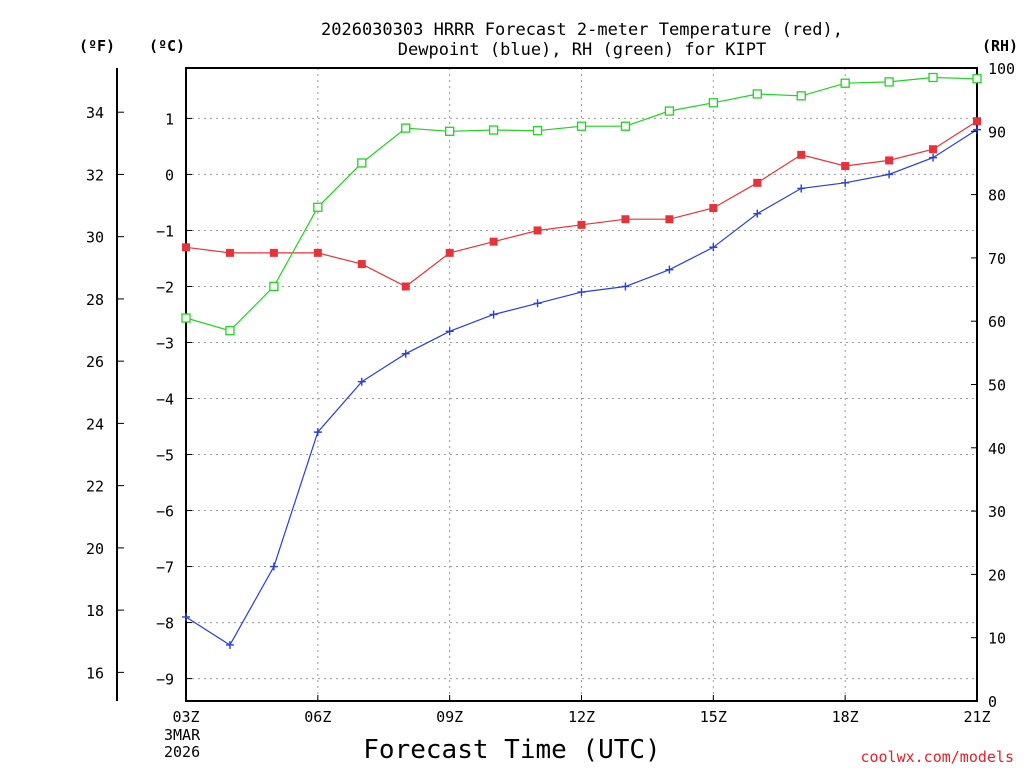 This screenshot has height=768, width=1024. Describe the element at coordinates (997, 386) in the screenshot. I see `rh-tick-label: 50` at that location.